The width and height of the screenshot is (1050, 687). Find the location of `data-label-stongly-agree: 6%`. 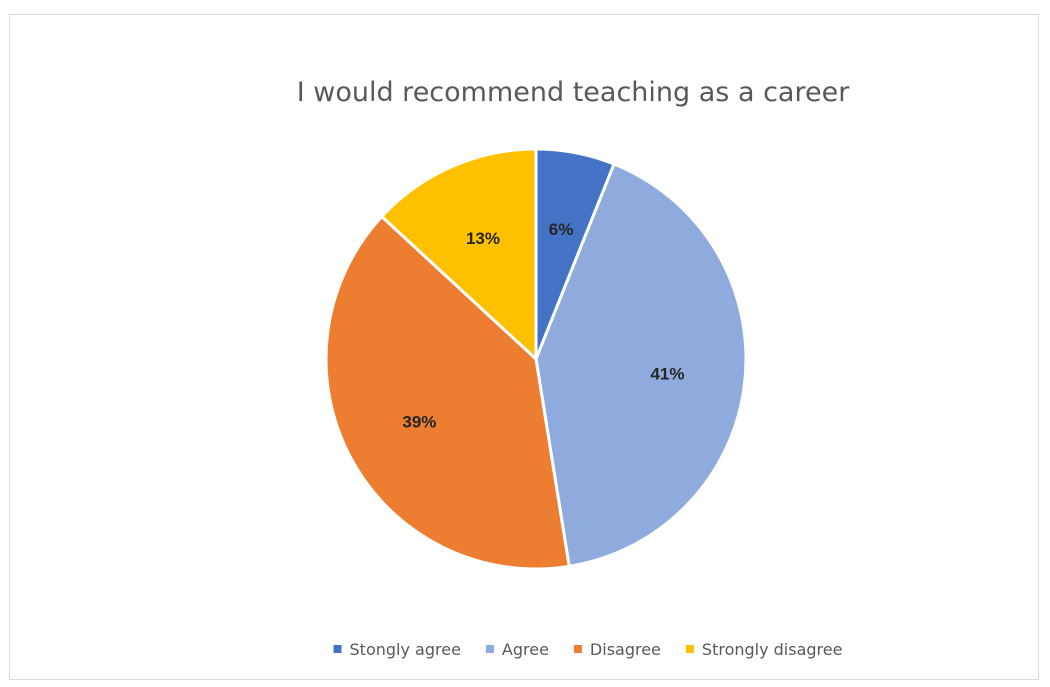

data-label-stongly-agree: 6% is located at coordinates (561, 229).